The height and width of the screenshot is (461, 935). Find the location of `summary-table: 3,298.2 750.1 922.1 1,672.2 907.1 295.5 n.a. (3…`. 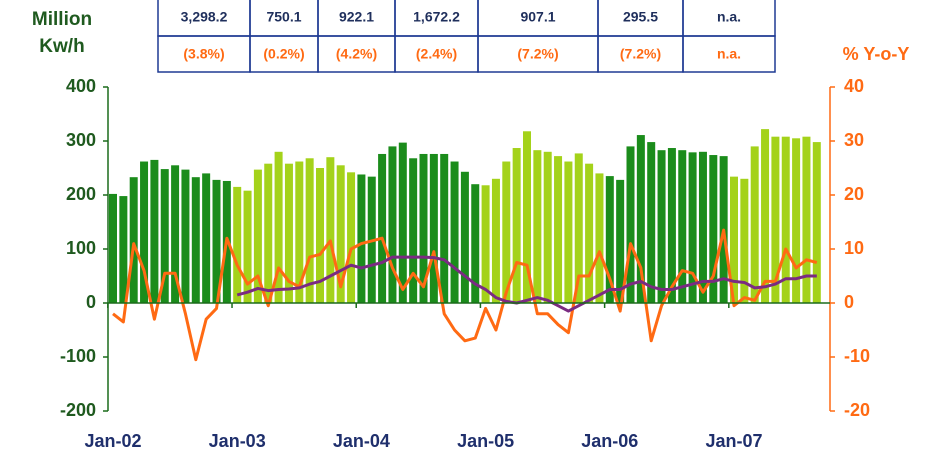

summary-table: 3,298.2 750.1 922.1 1,672.2 907.1 295.5 n.a. (3… is located at coordinates (466, 36).